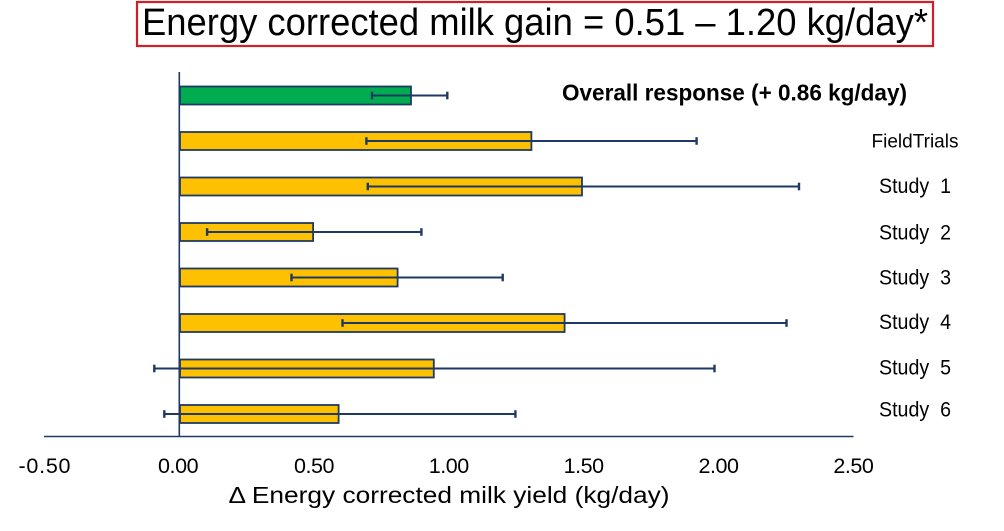  Describe the element at coordinates (853, 466) in the screenshot. I see `svg-text: 2.50` at that location.